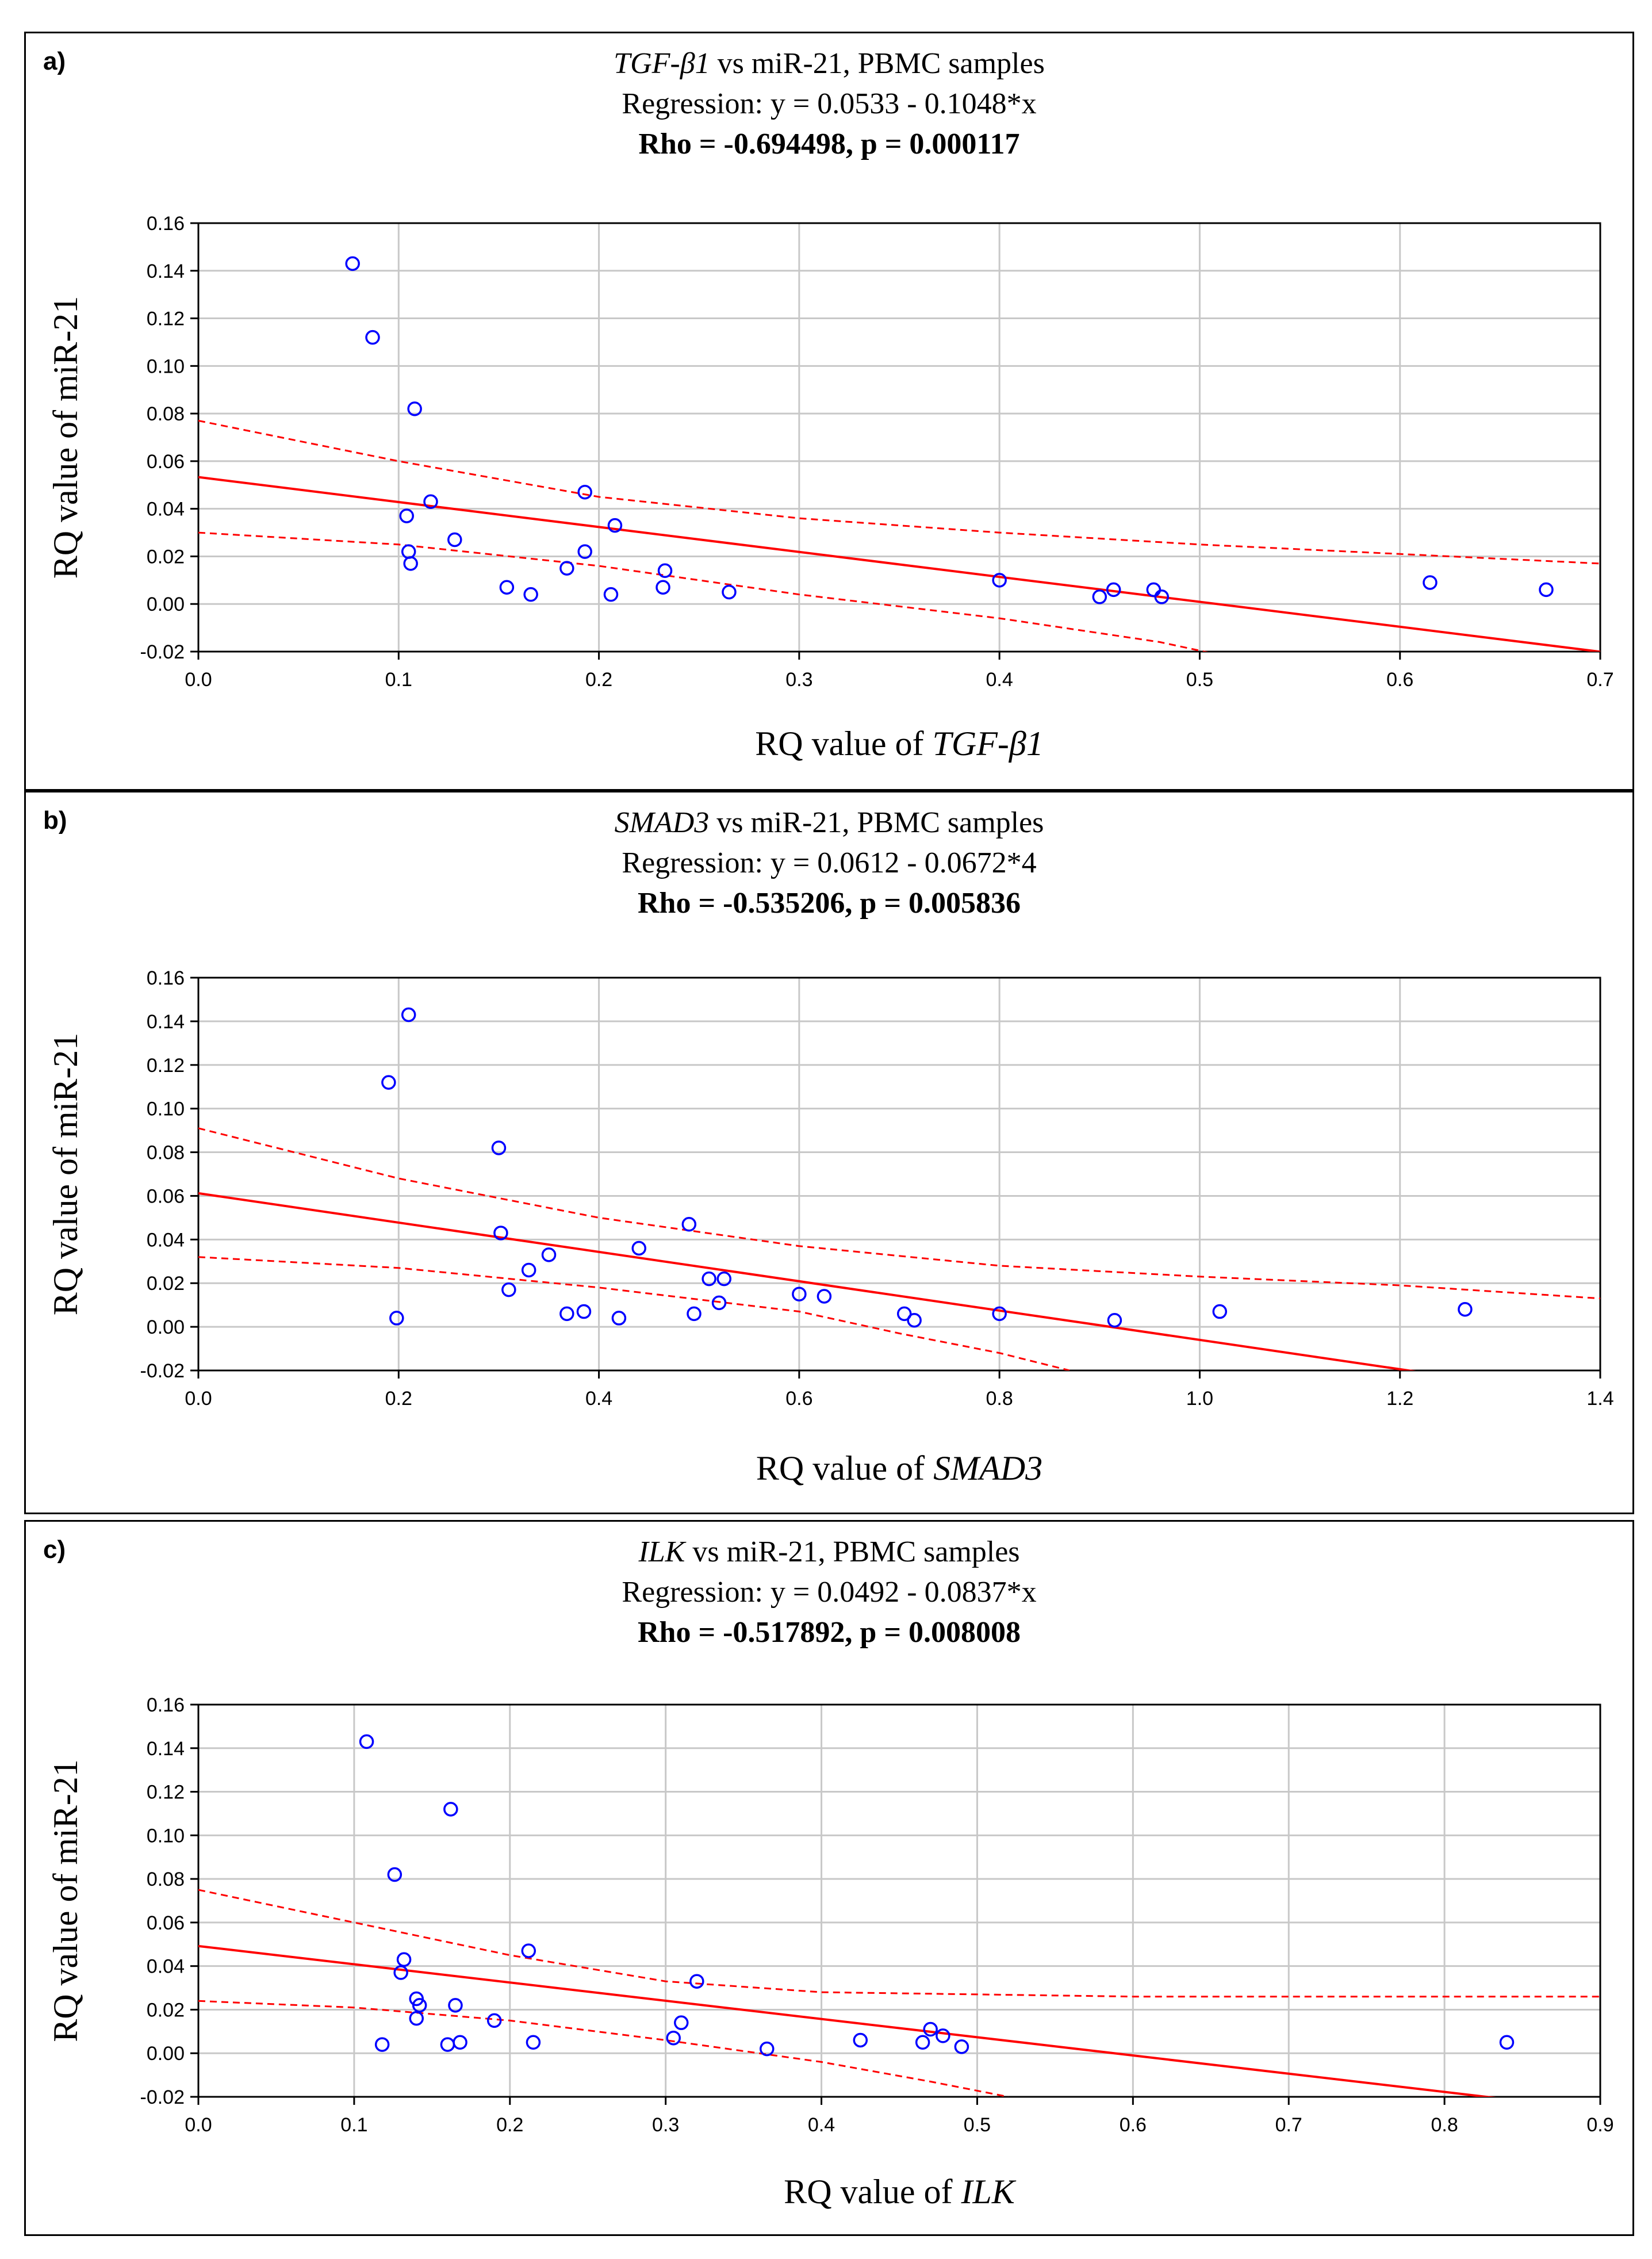 The height and width of the screenshot is (2259, 1652). What do you see at coordinates (999, 680) in the screenshot?
I see `x-tick-label: 0.4` at bounding box center [999, 680].